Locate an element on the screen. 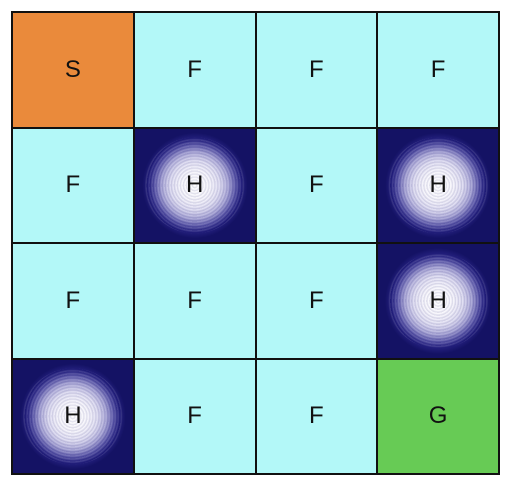 The height and width of the screenshot is (493, 513). tile-label: S is located at coordinates (72, 69).